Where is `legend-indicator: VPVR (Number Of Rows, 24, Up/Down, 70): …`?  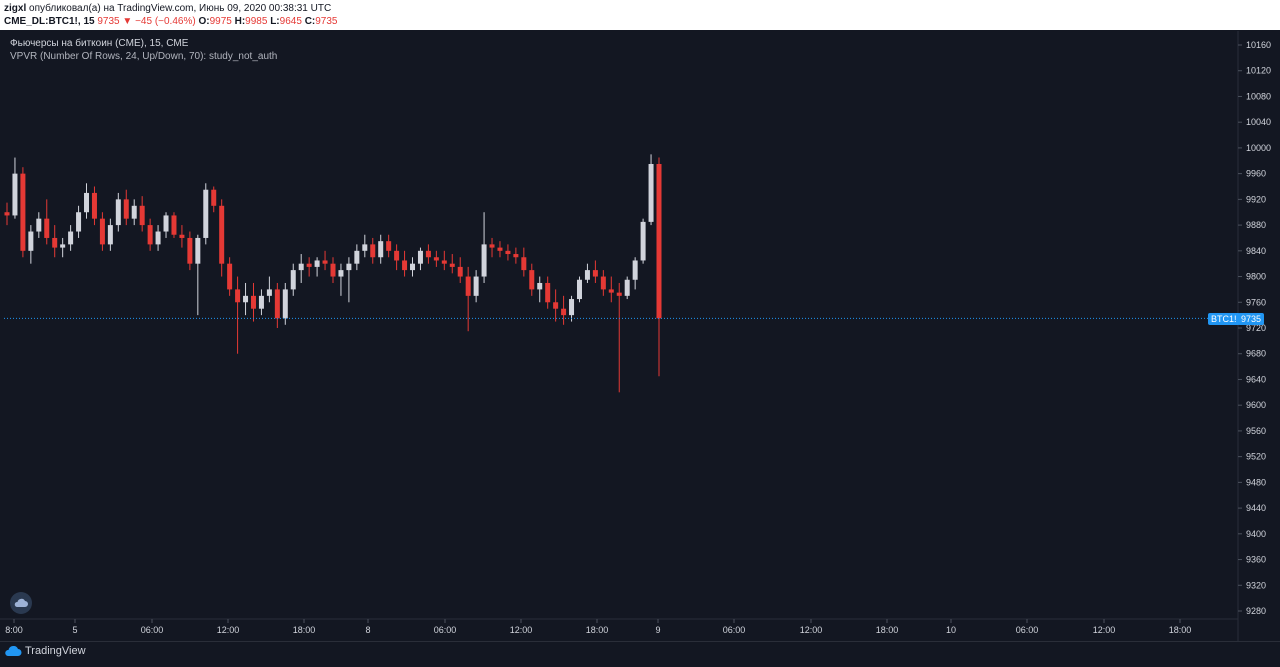 legend-indicator: VPVR (Number Of Rows, 24, Up/Down, 70): … is located at coordinates (144, 56).